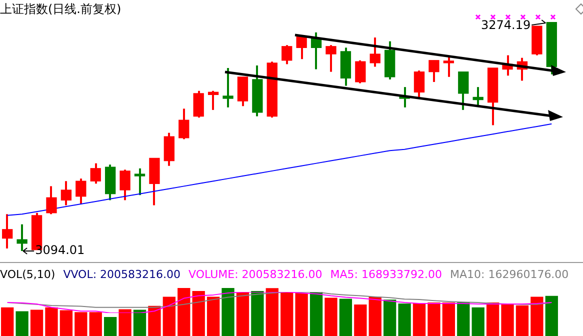  Describe the element at coordinates (61, 9) in the screenshot. I see `chart-title: 上证指数(日线.前复权)` at that location.